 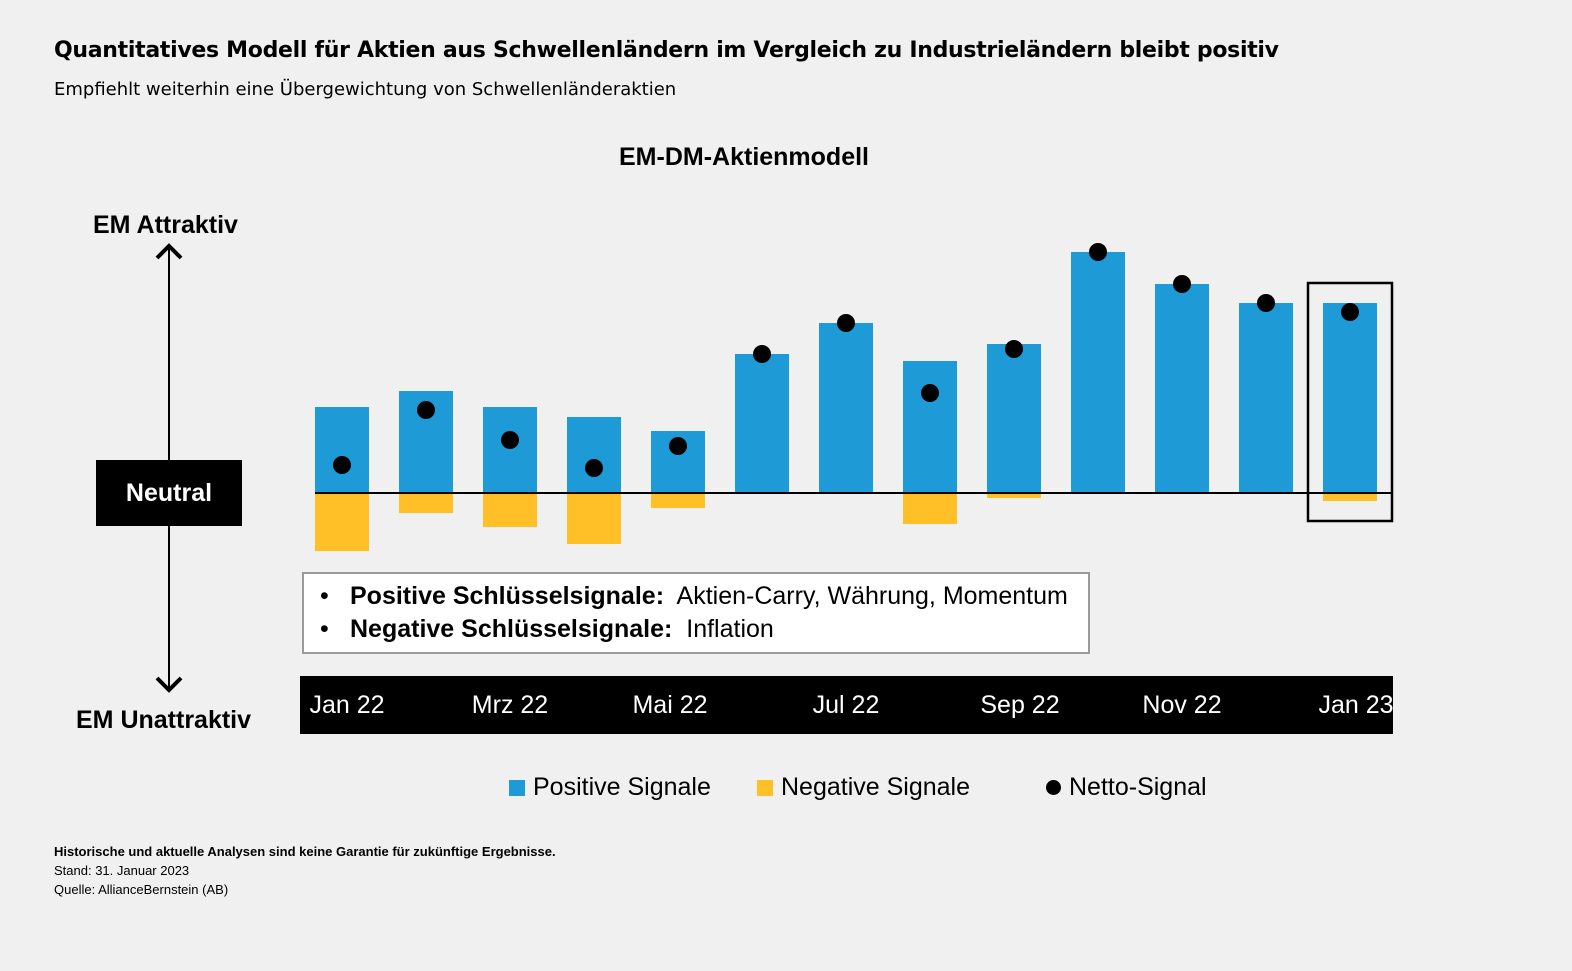 What do you see at coordinates (169, 493) in the screenshot?
I see `neutral-label: Neutral` at bounding box center [169, 493].